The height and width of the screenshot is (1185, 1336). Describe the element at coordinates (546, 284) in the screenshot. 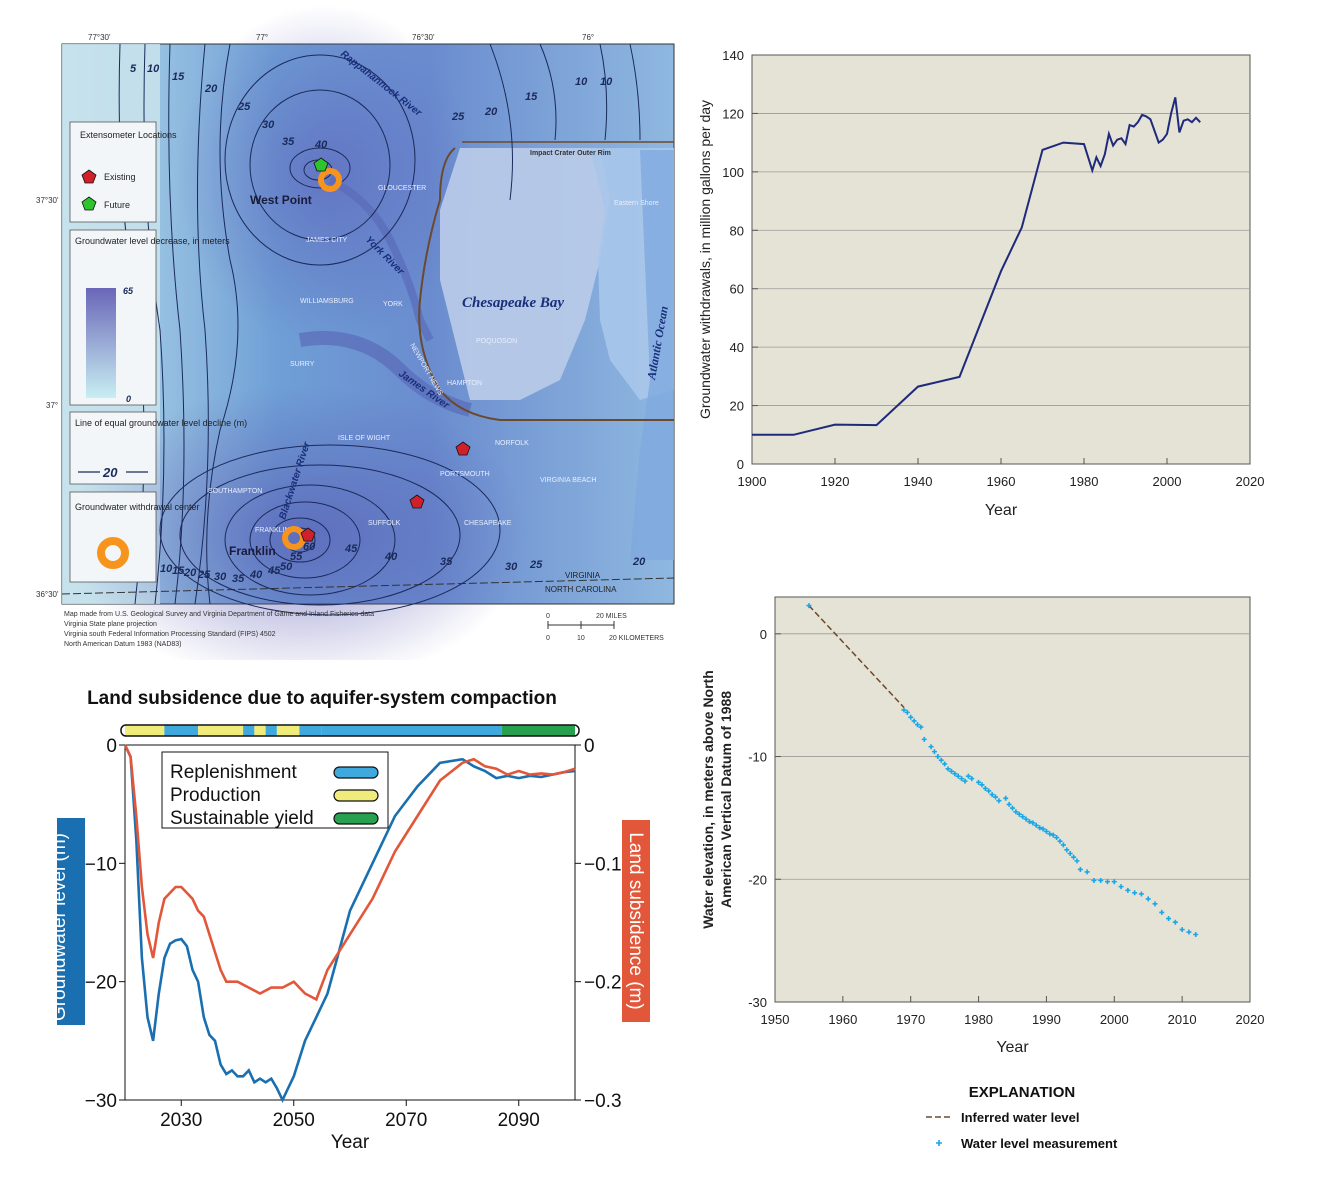

I see `impact-crater-rim` at that location.